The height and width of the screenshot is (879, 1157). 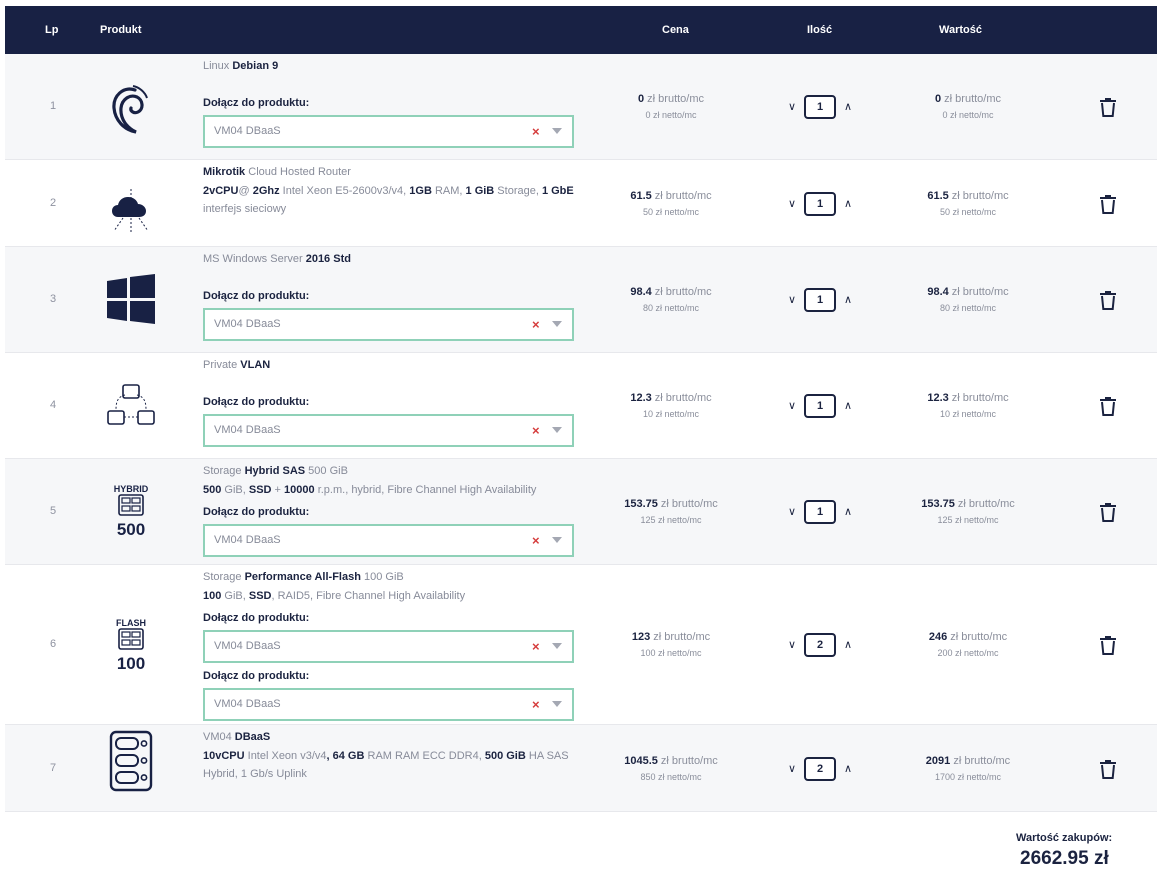 I want to click on line-value-netto: 80 zł netto/mc, so click(x=968, y=308).